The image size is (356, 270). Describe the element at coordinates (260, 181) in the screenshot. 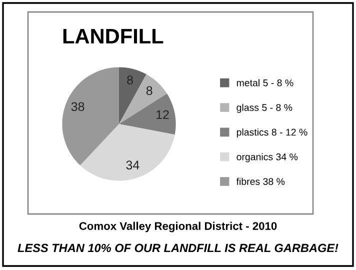

I see `legend-label: fibres 38 %` at that location.